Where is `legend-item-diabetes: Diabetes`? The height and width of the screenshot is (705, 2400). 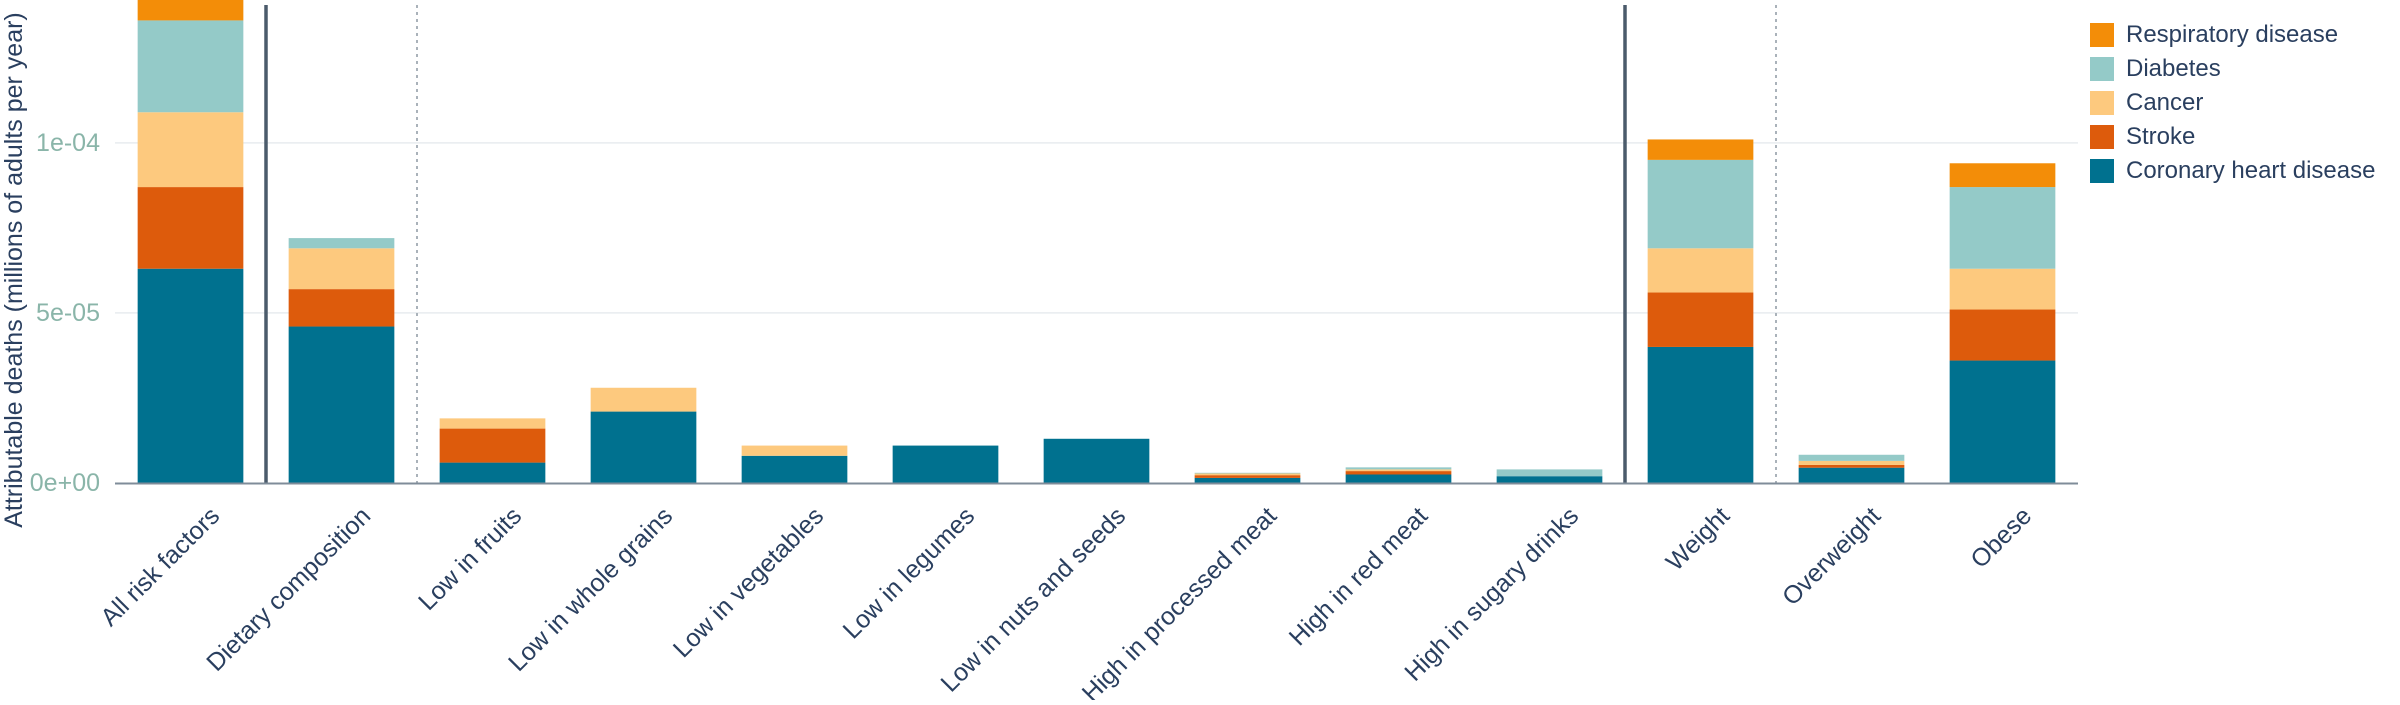 legend-item-diabetes: Diabetes is located at coordinates (2232, 69).